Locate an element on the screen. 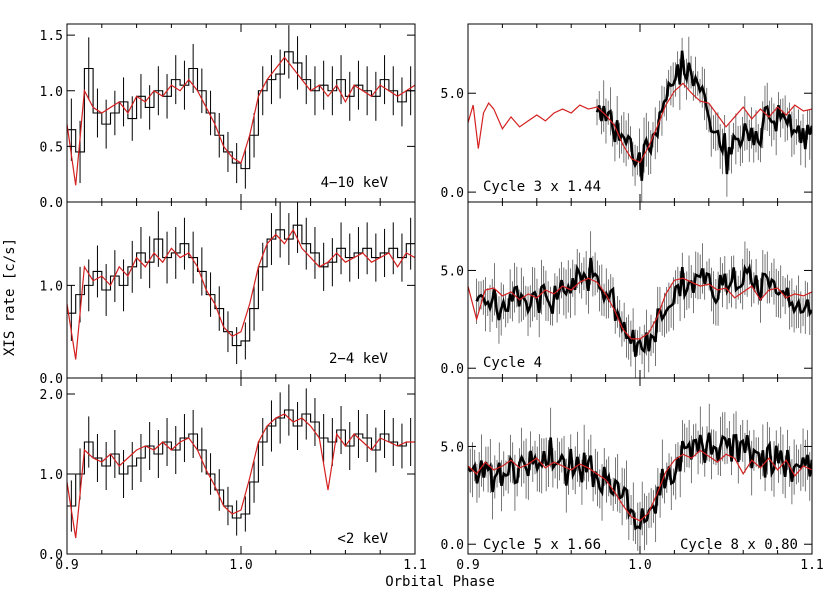  panel-label: 4−10 keV is located at coordinates (355, 183).